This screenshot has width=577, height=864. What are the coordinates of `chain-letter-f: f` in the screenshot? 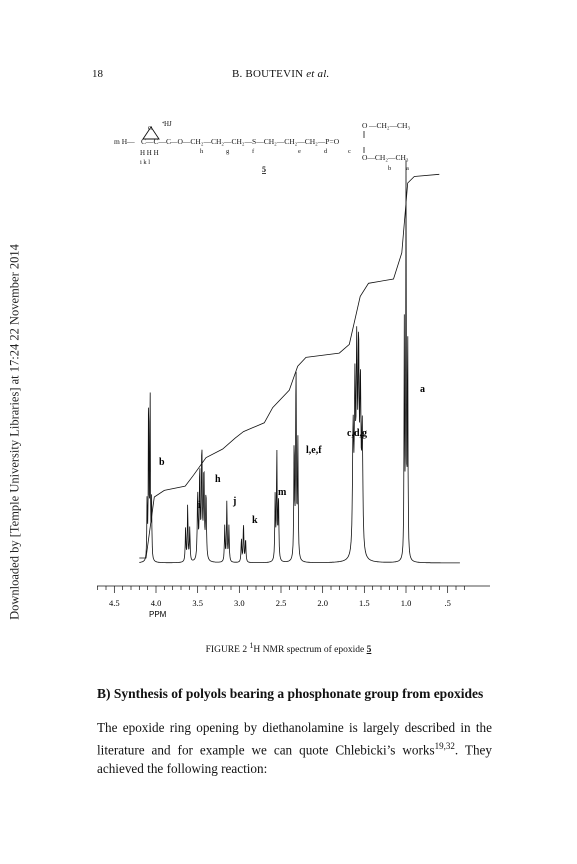 It's located at (253, 151).